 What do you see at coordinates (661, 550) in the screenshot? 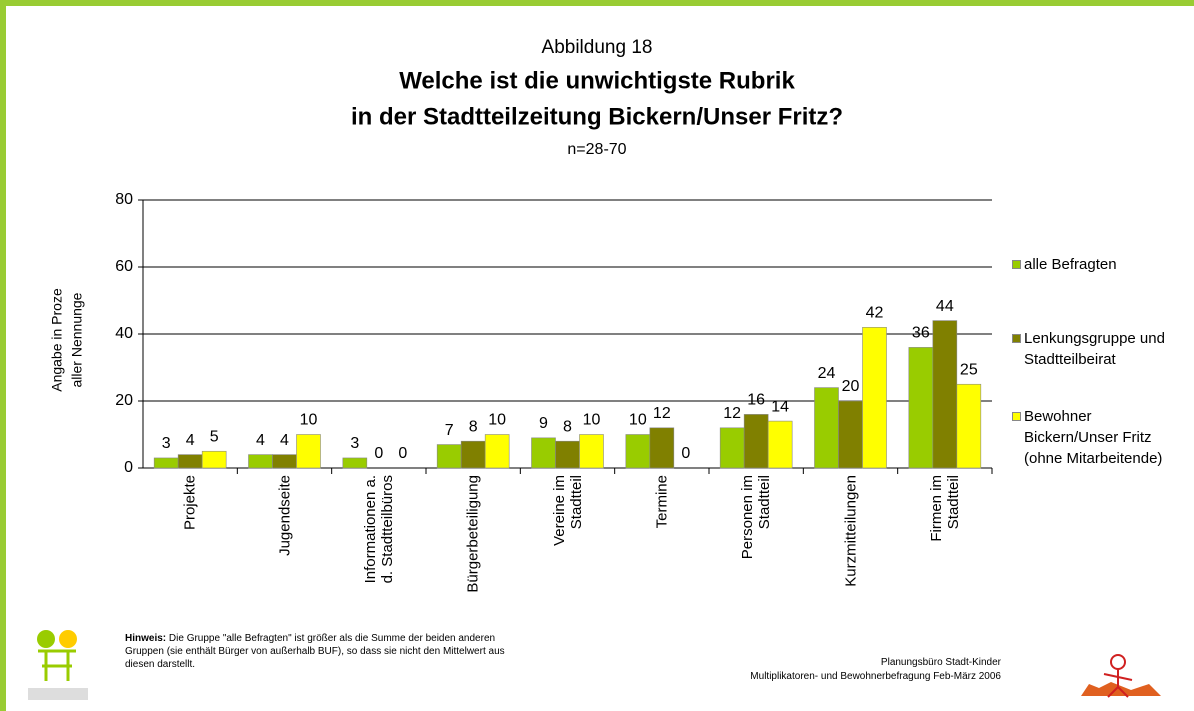
I see `x-tick-label: Termine` at bounding box center [661, 550].